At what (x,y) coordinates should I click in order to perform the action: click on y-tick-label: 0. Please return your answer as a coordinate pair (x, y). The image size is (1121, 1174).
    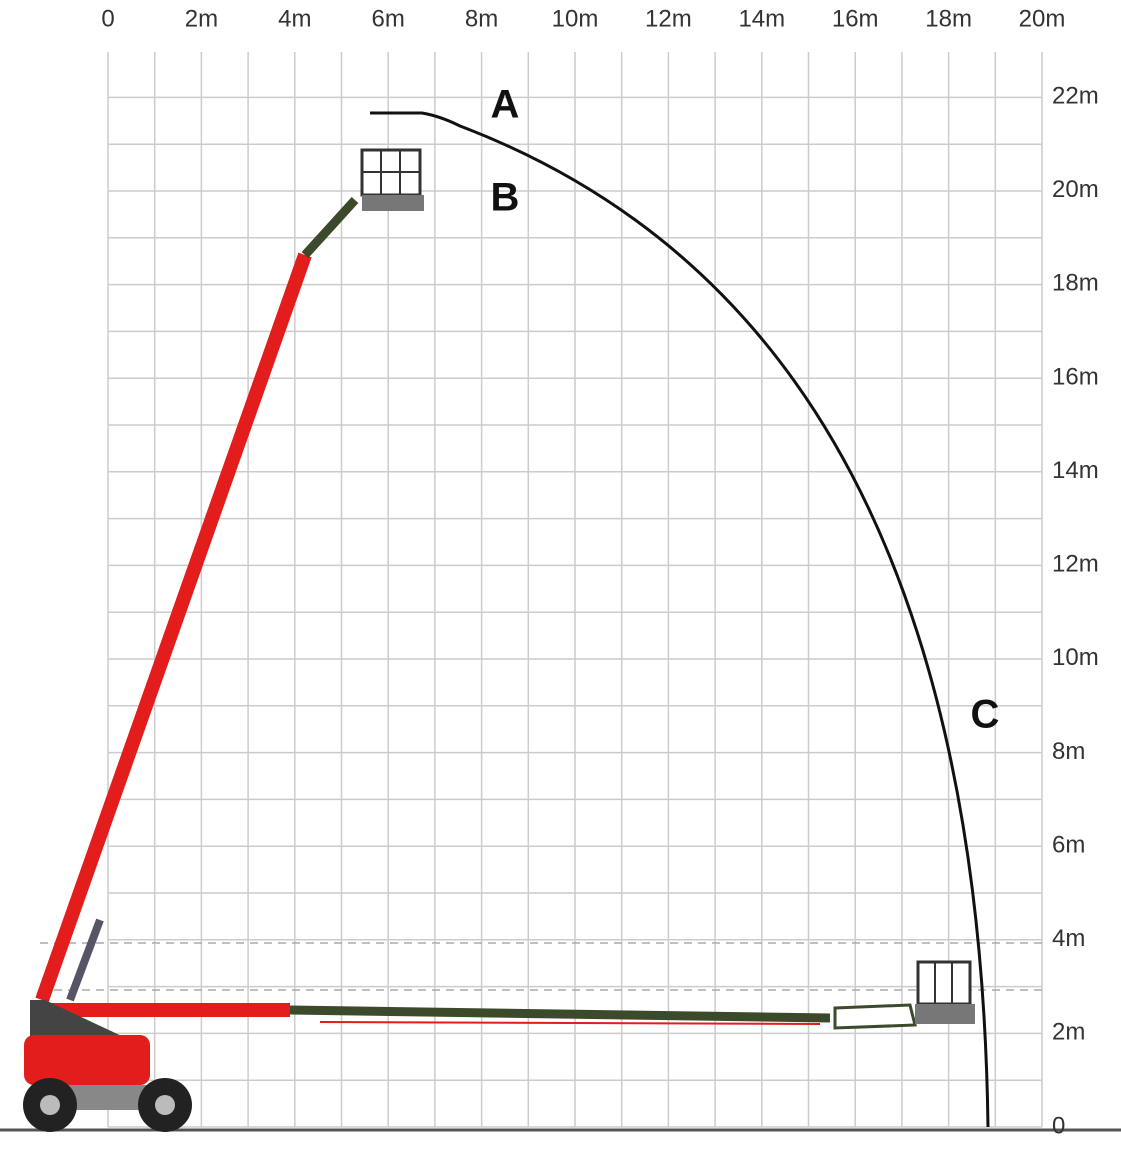
    Looking at the image, I should click on (1058, 1125).